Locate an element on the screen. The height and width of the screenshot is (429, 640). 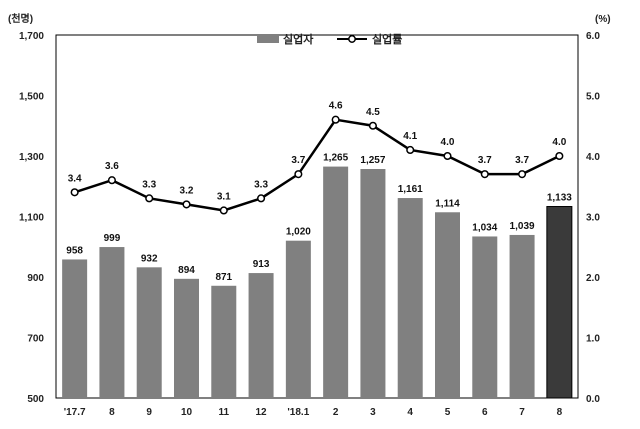
bar-value-label: 999 is located at coordinates (112, 238).